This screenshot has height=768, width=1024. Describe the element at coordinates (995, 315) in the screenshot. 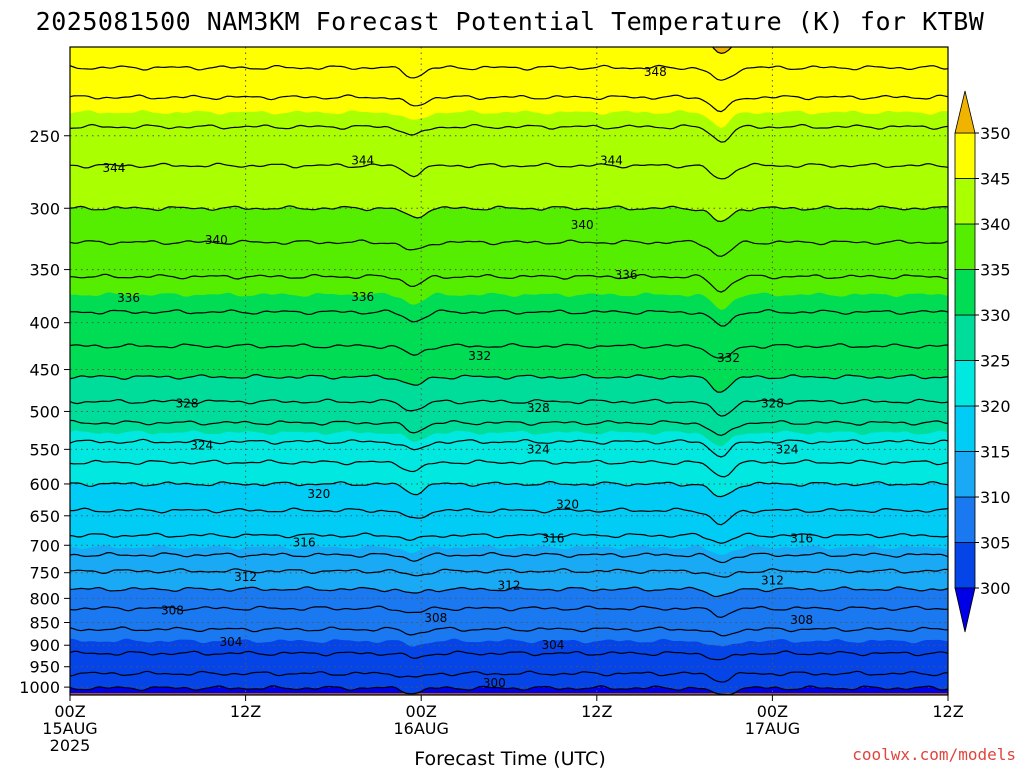

I see `colorbar-label: 330` at that location.